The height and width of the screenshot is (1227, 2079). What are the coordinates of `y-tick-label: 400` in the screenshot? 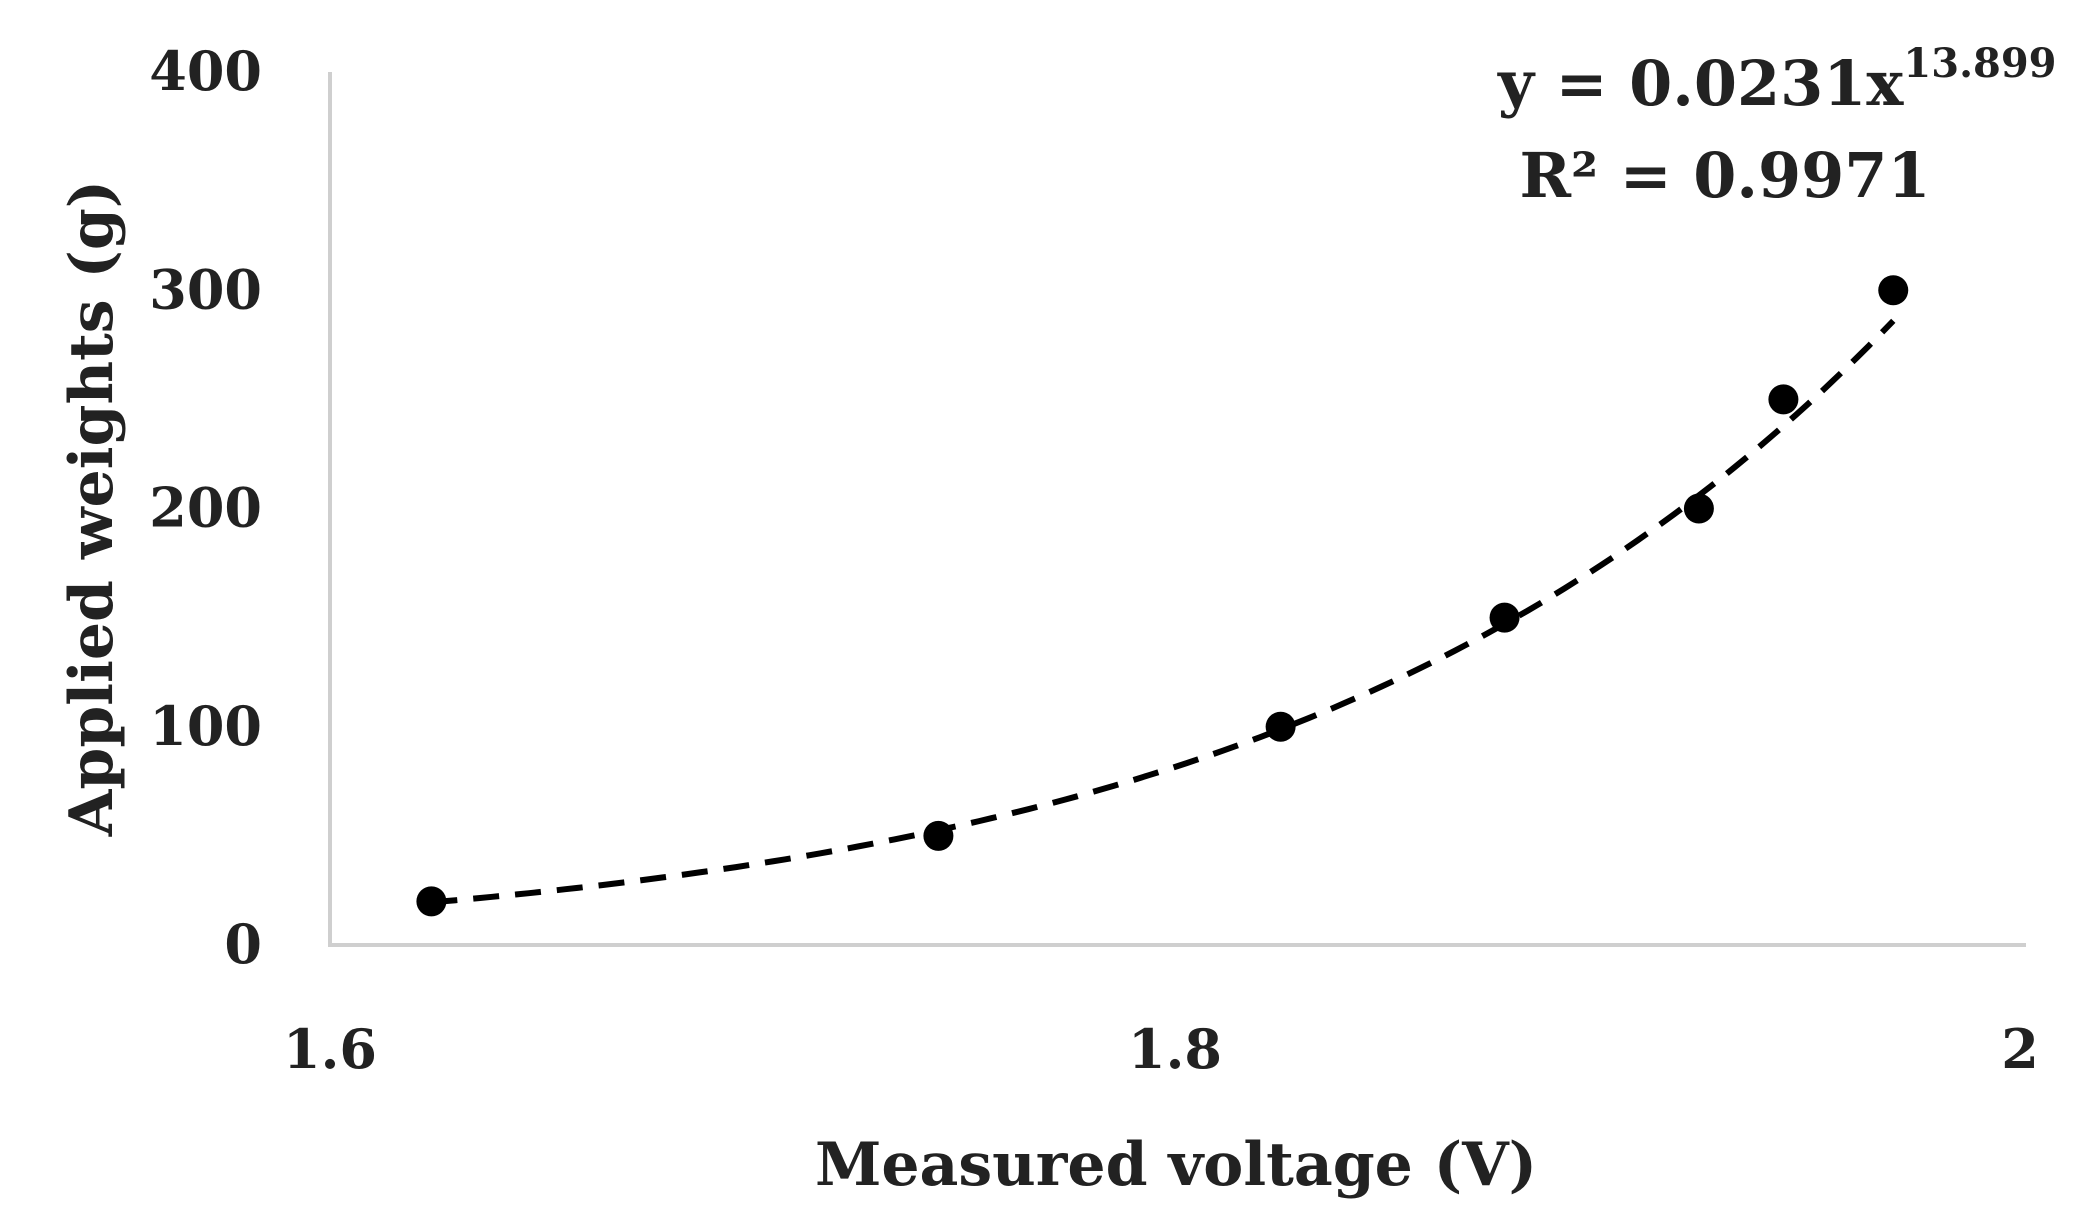 It's located at (205, 71).